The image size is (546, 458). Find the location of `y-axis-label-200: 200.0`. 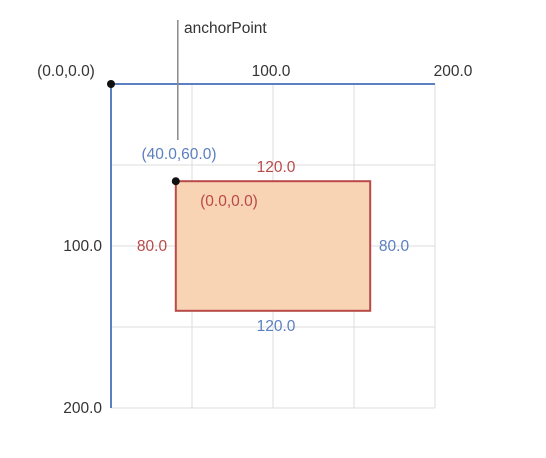

y-axis-label-200: 200.0 is located at coordinates (82, 408).